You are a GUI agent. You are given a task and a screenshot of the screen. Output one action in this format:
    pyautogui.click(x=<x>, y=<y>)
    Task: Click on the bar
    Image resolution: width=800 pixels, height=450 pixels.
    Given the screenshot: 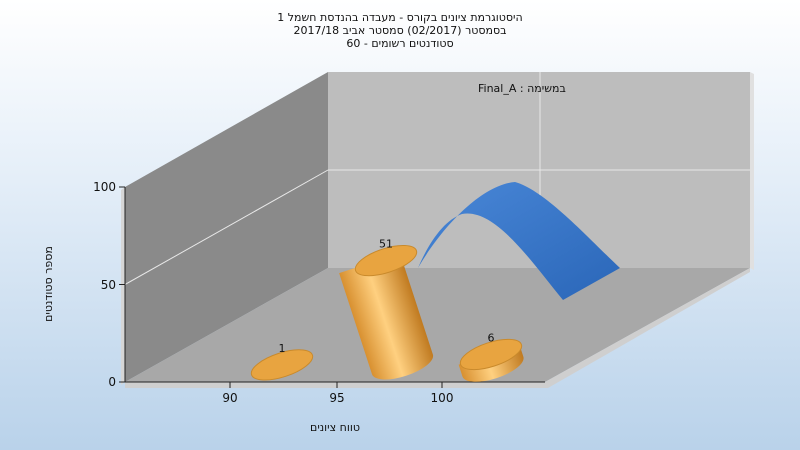 What is the action you would take?
    pyautogui.click(x=386, y=316)
    